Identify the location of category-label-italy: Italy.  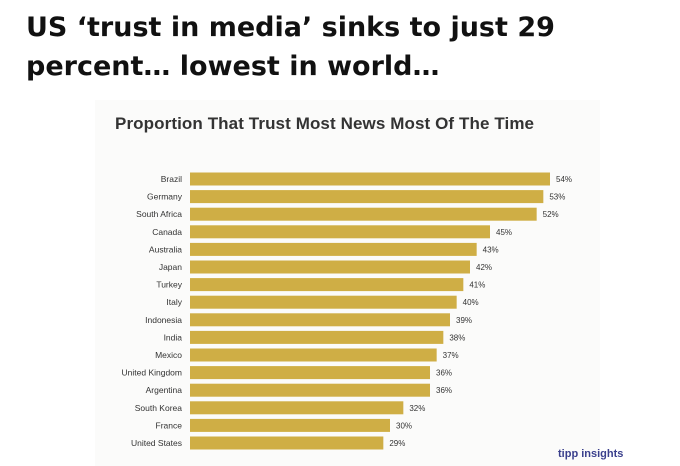
(174, 302).